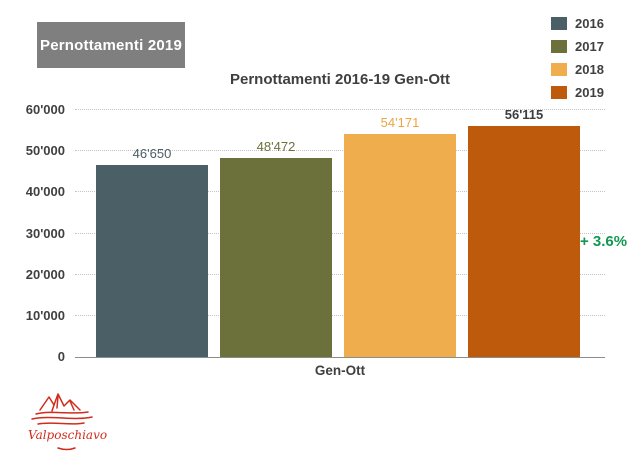 Image resolution: width=640 pixels, height=459 pixels. I want to click on legend-item-2017: 2017, so click(577, 46).